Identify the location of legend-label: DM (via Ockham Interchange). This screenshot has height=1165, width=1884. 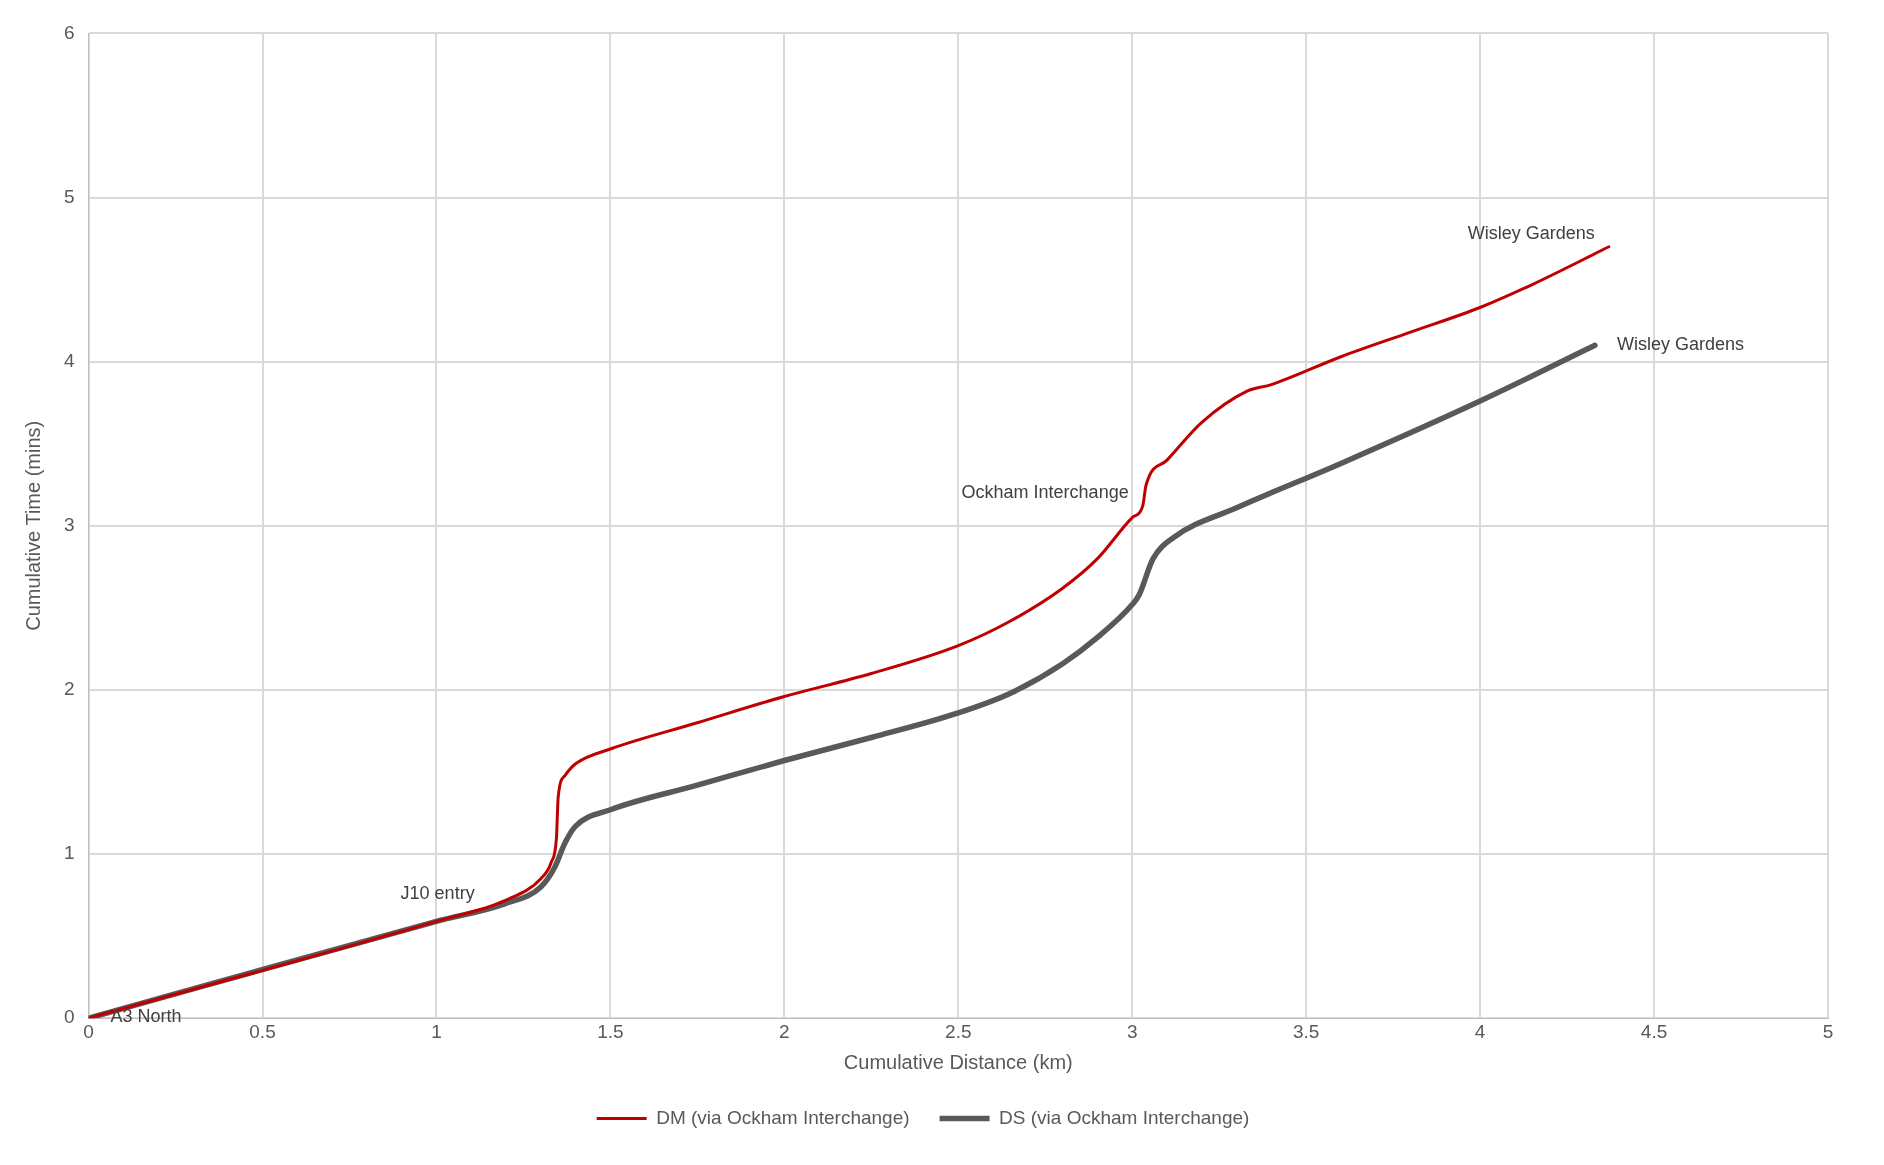
(783, 1117).